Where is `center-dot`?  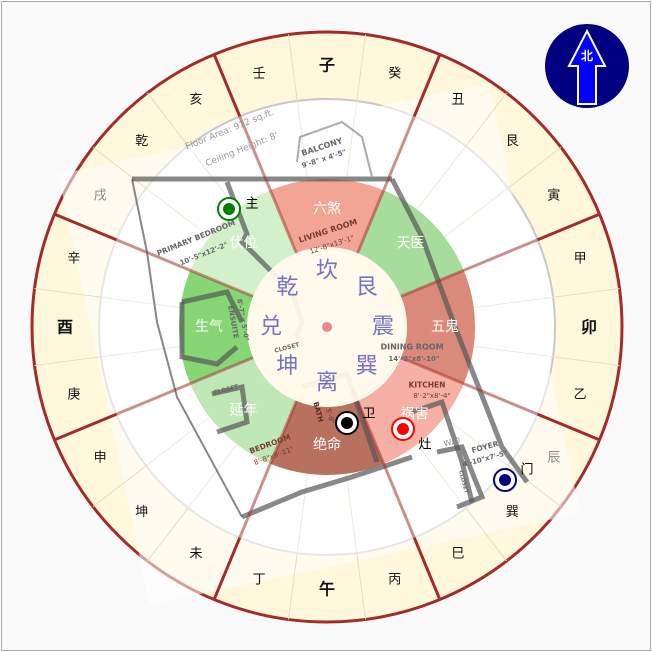
center-dot is located at coordinates (327, 327).